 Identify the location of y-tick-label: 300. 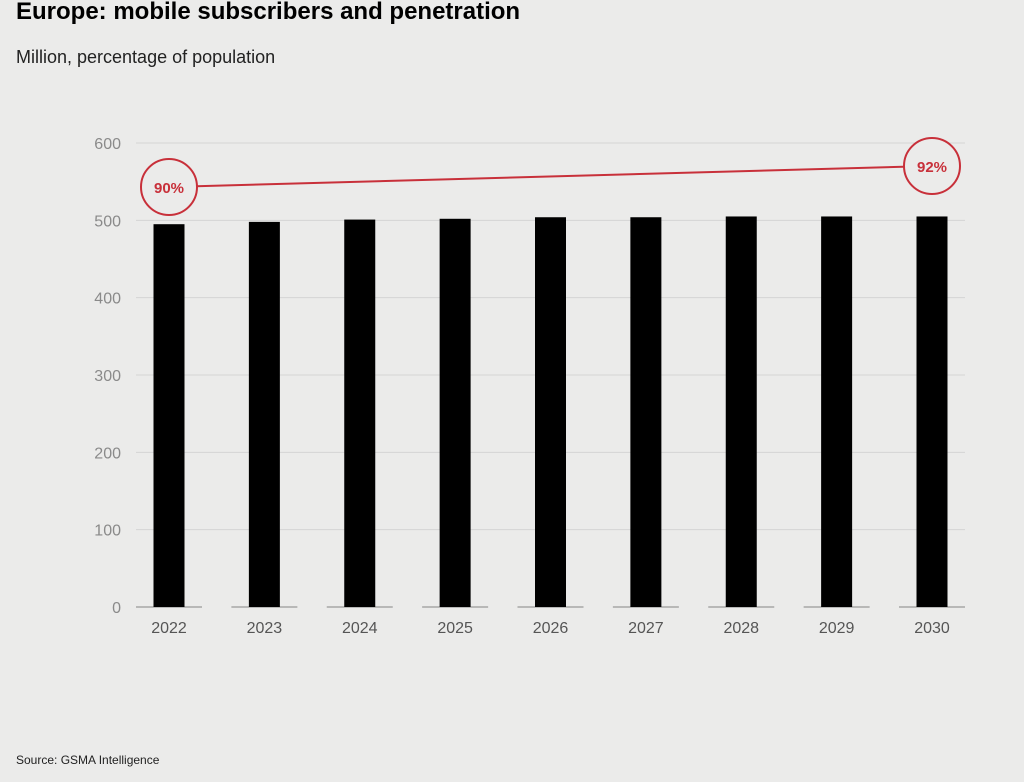
(107, 376).